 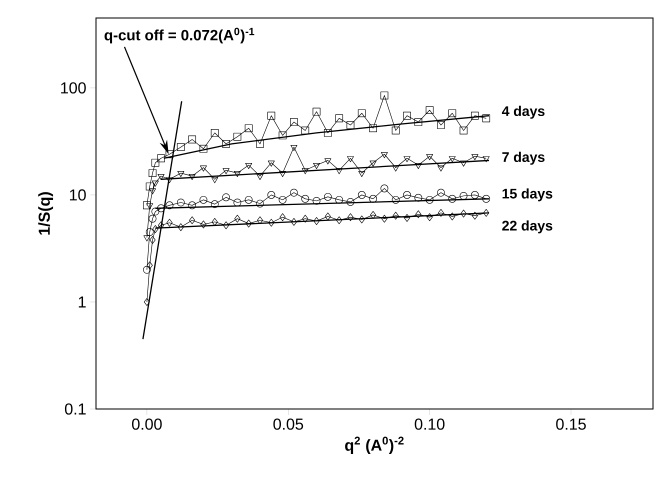 I want to click on series-label: 15 days, so click(x=527, y=195).